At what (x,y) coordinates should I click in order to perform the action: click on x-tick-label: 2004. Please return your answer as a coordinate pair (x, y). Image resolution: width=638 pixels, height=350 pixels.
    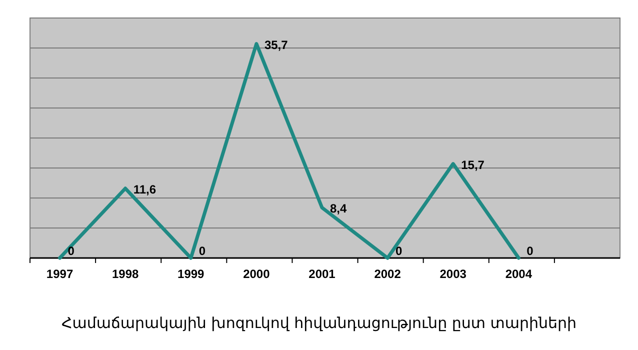
    Looking at the image, I should click on (518, 274).